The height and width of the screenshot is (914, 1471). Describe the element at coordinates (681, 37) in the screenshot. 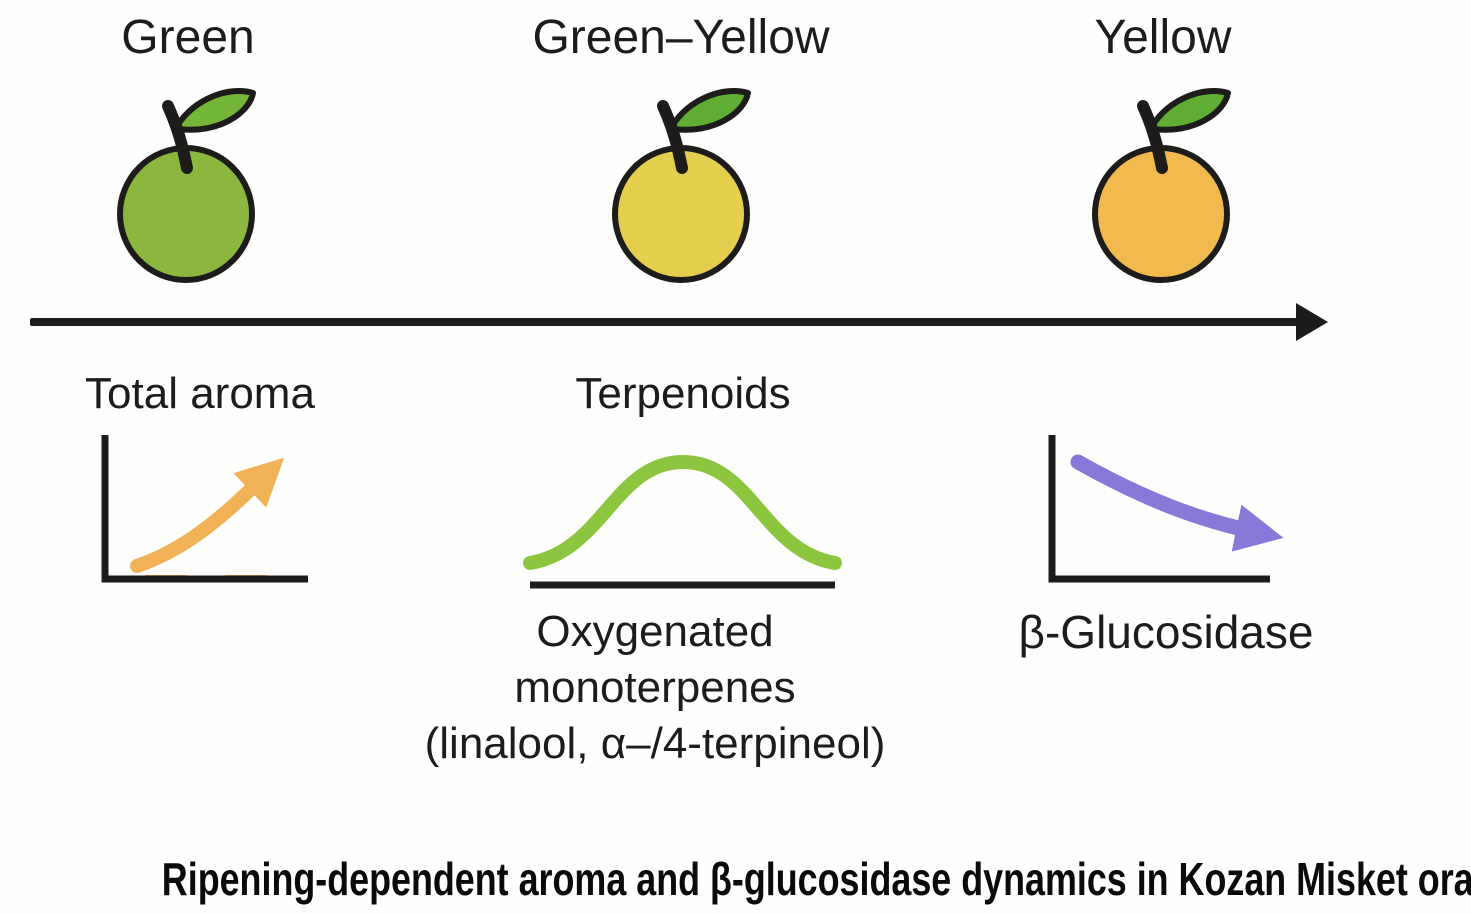

I see `stage-label-green-yellow: Green–Yellow` at that location.